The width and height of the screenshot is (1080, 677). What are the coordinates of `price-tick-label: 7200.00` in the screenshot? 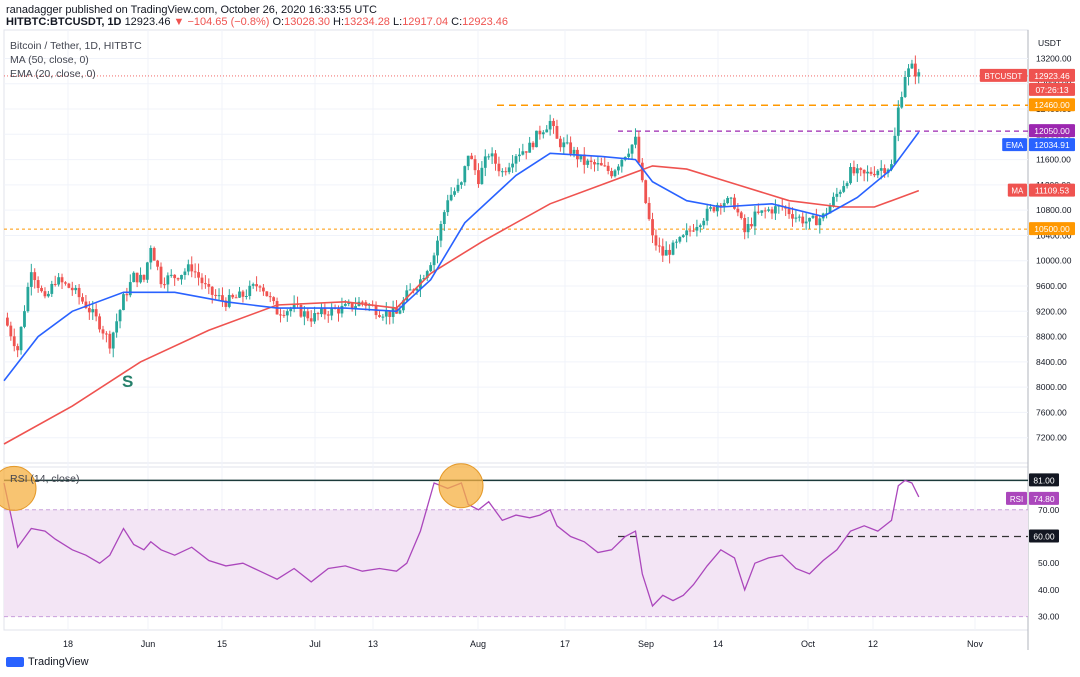 It's located at (1051, 438).